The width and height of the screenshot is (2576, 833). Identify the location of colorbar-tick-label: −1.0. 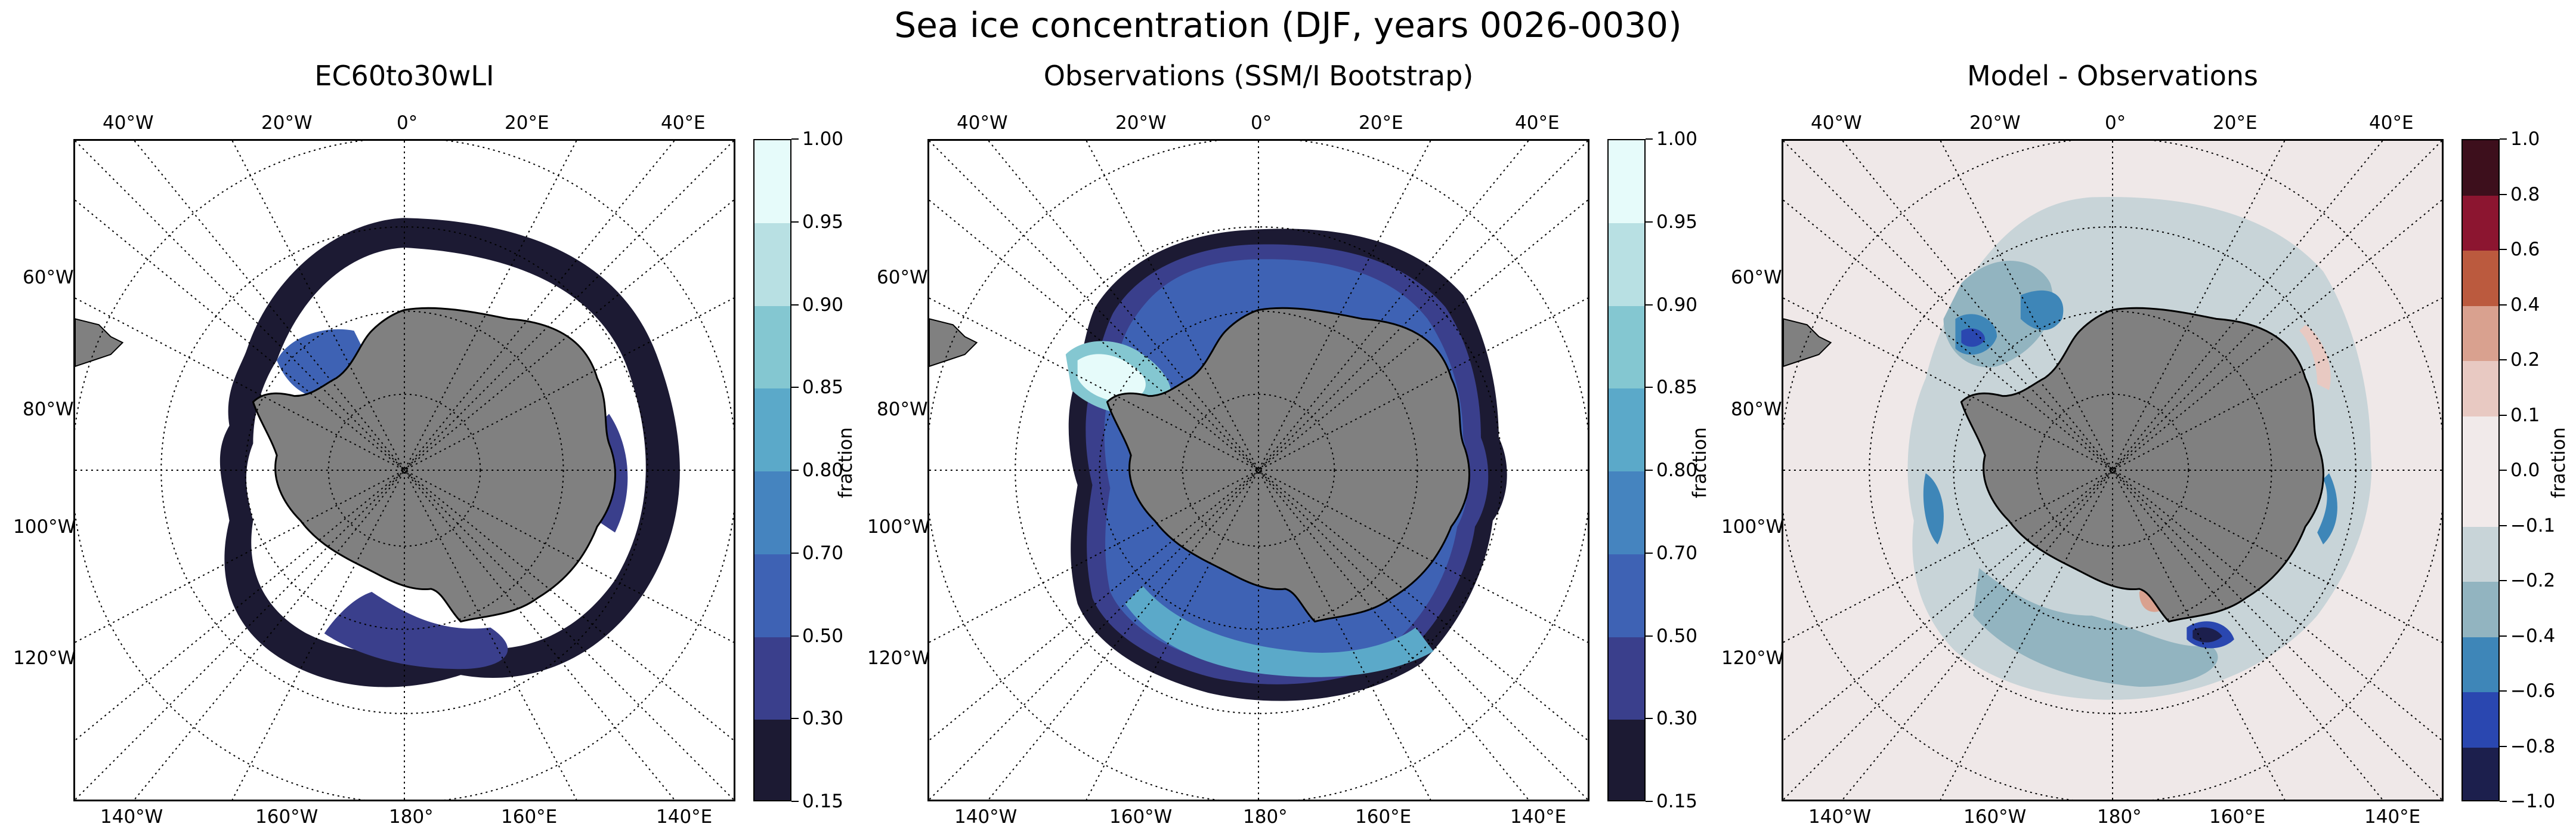
(2533, 801).